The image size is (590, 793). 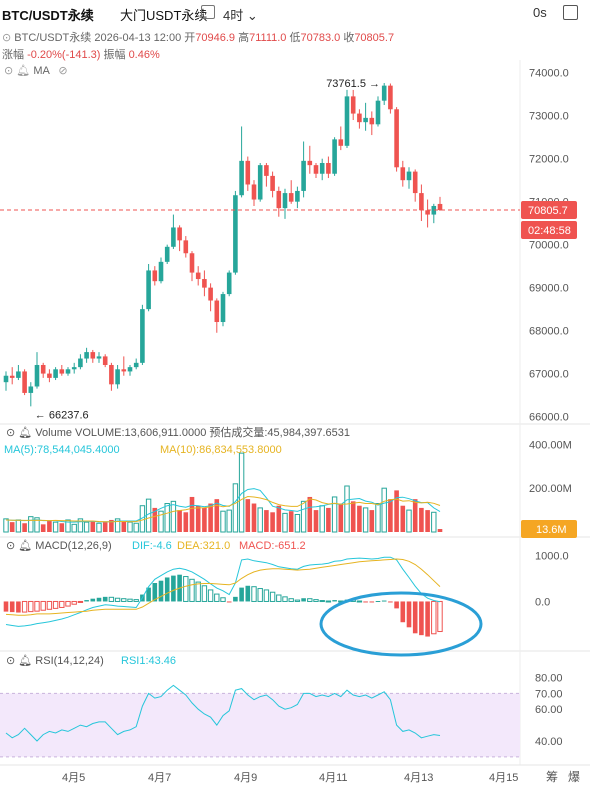 What do you see at coordinates (114, 55) in the screenshot?
I see `amplitude-label: 振幅` at bounding box center [114, 55].